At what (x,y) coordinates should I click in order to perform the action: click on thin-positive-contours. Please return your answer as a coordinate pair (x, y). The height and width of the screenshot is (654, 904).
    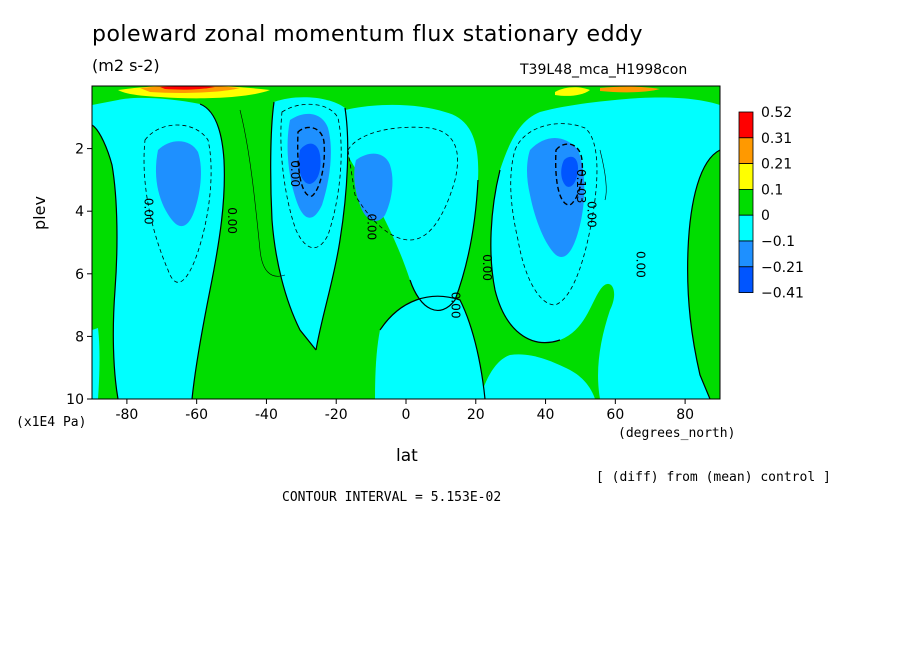
    Looking at the image, I should click on (423, 193).